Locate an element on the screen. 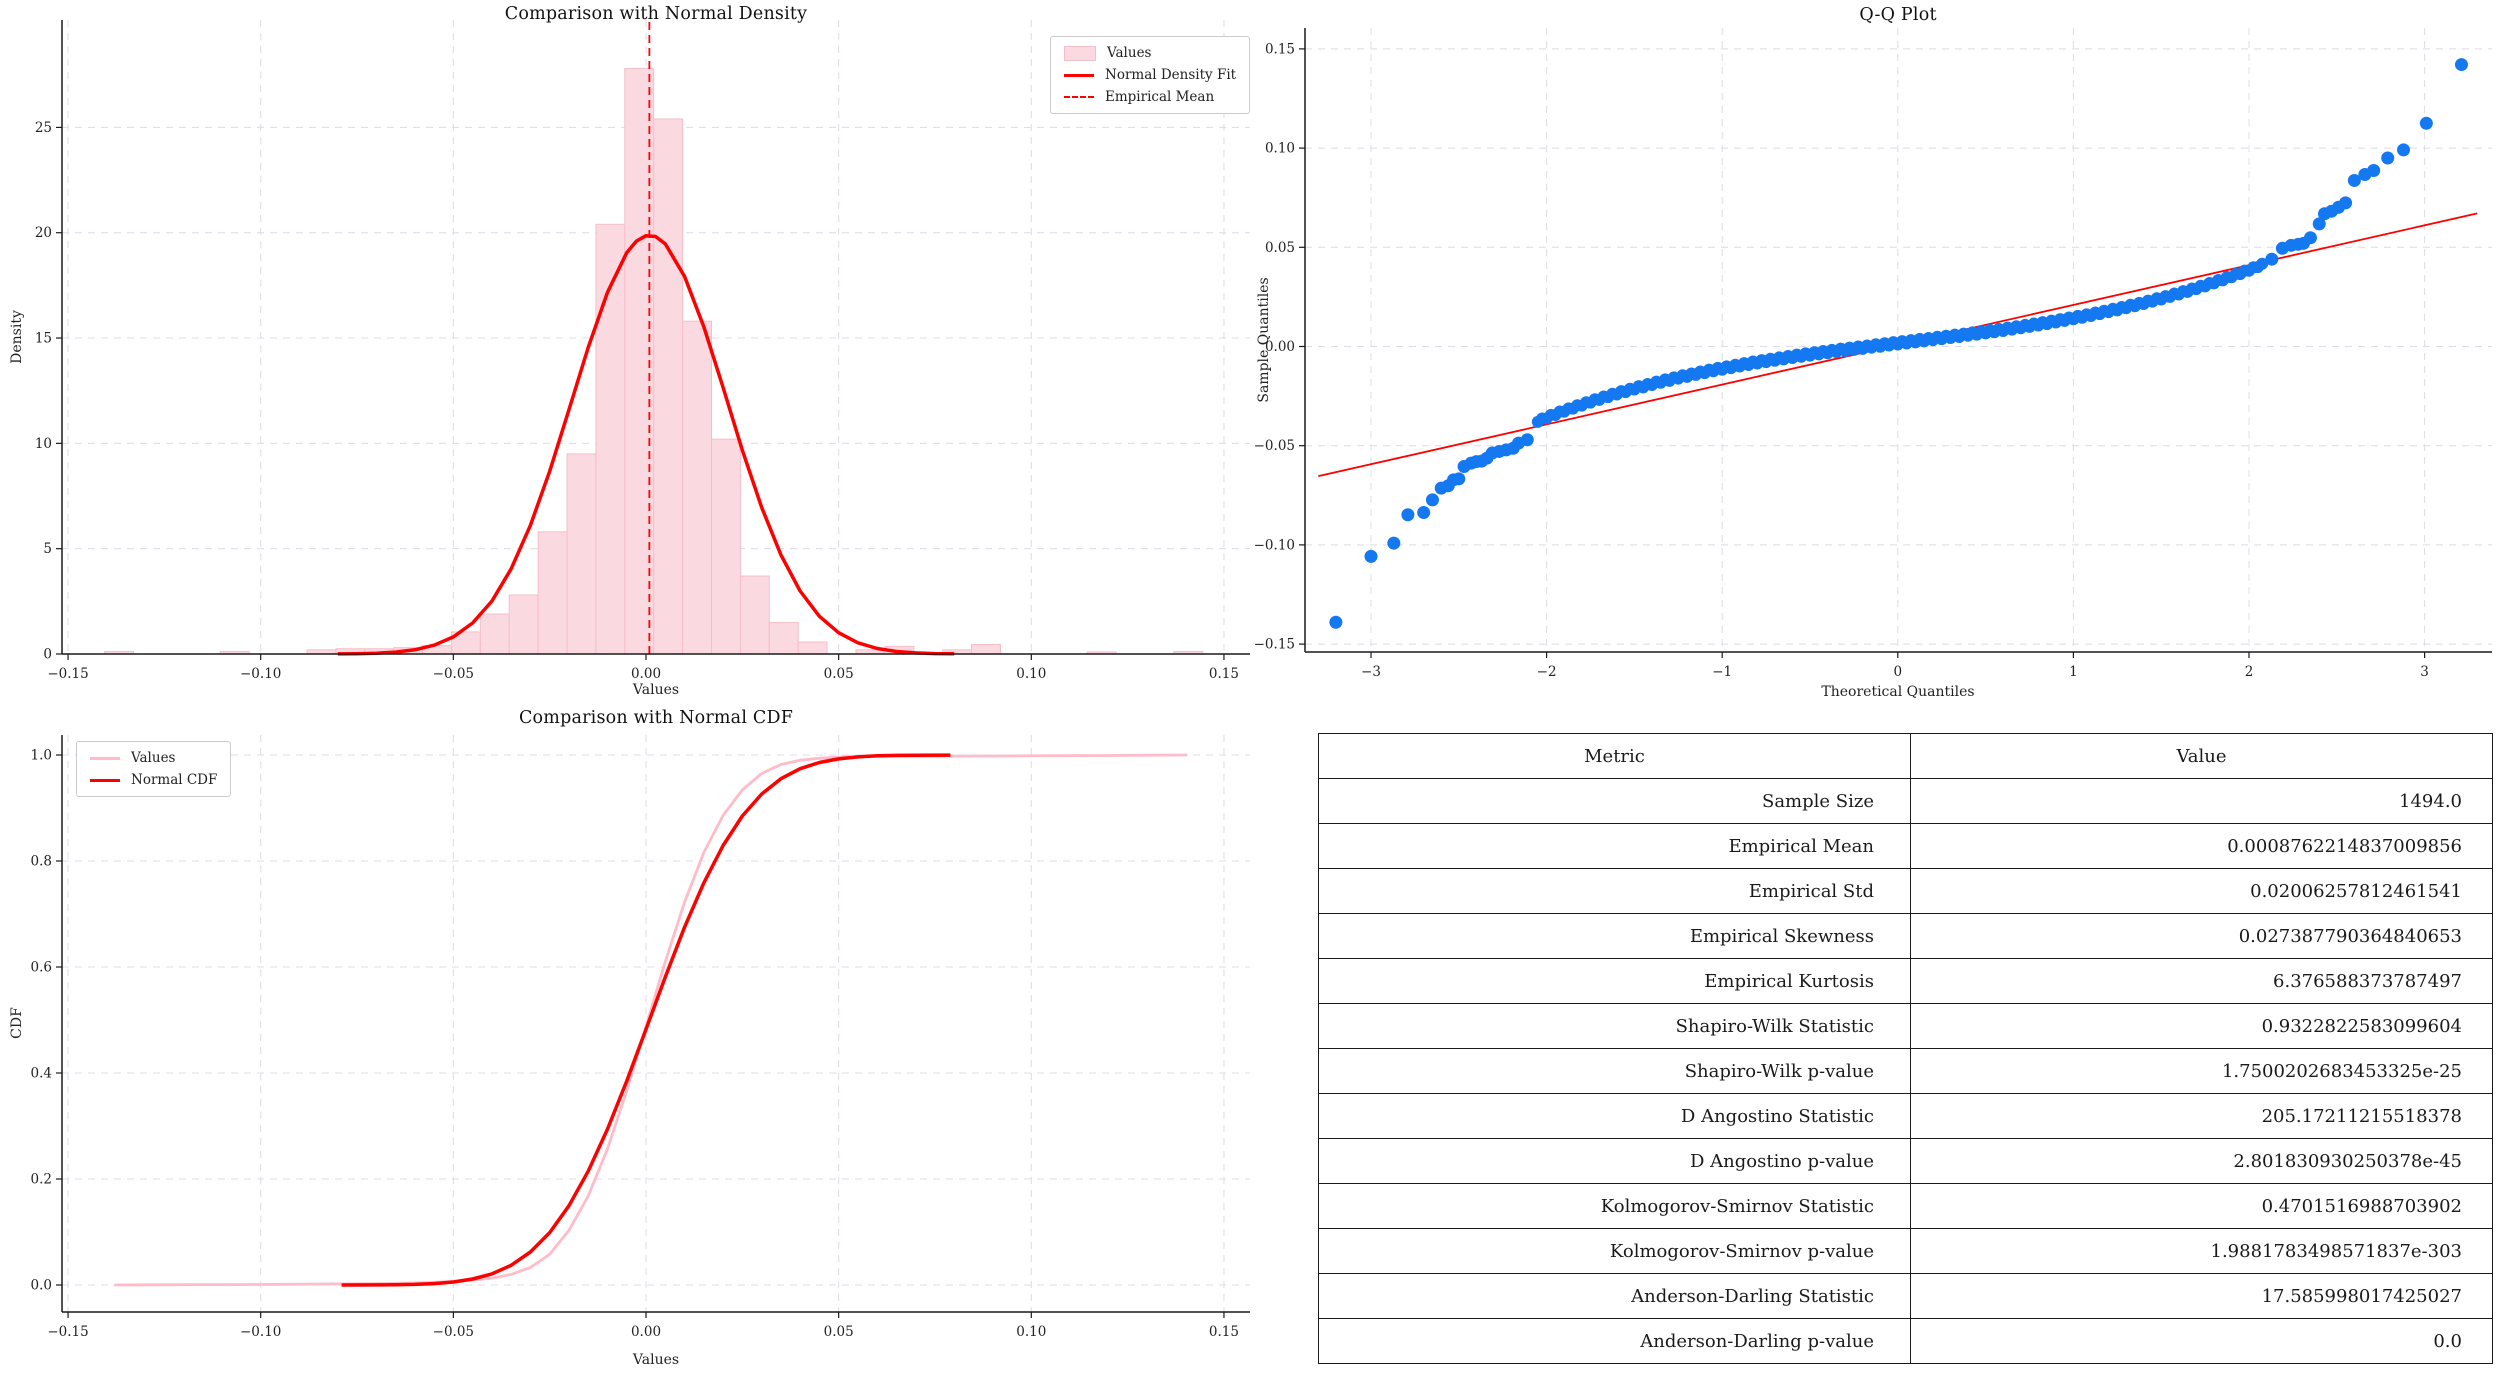  value-cell: 1.7500202683453325e-25 is located at coordinates (2201, 1071).